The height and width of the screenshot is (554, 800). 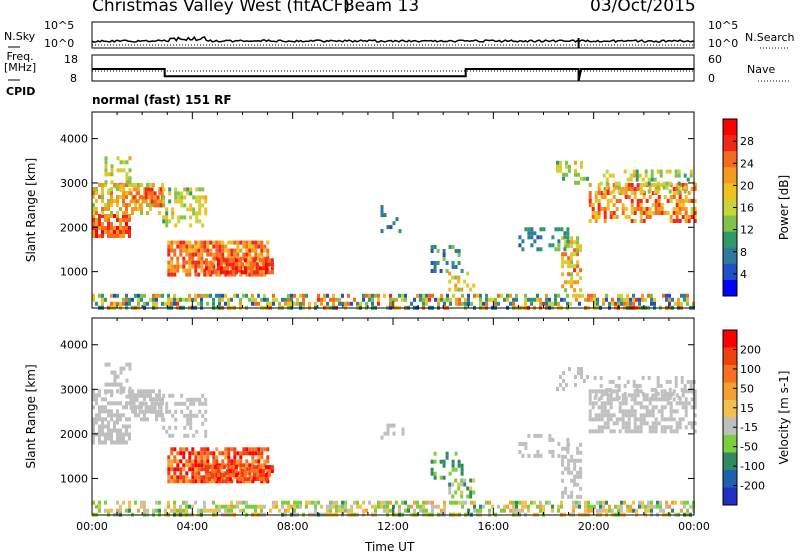 What do you see at coordinates (74, 345) in the screenshot?
I see `panel-1-ytick-label-0: 4000` at bounding box center [74, 345].